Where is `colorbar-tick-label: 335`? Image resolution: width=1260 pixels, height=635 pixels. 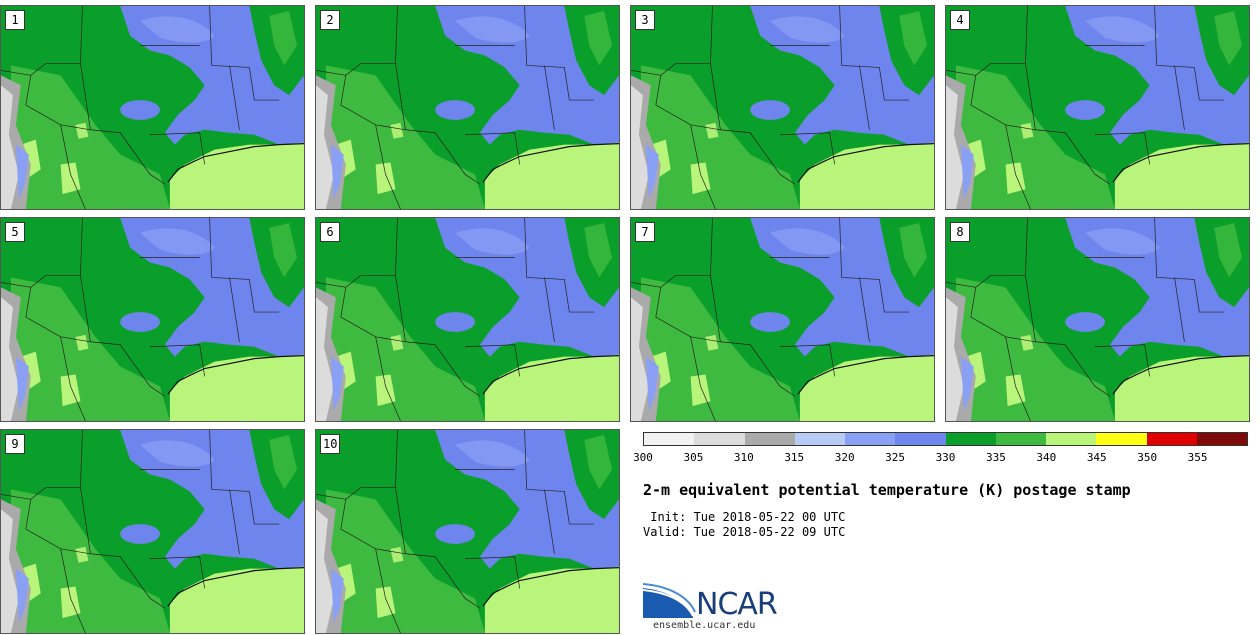 colorbar-tick-label: 335 is located at coordinates (995, 457).